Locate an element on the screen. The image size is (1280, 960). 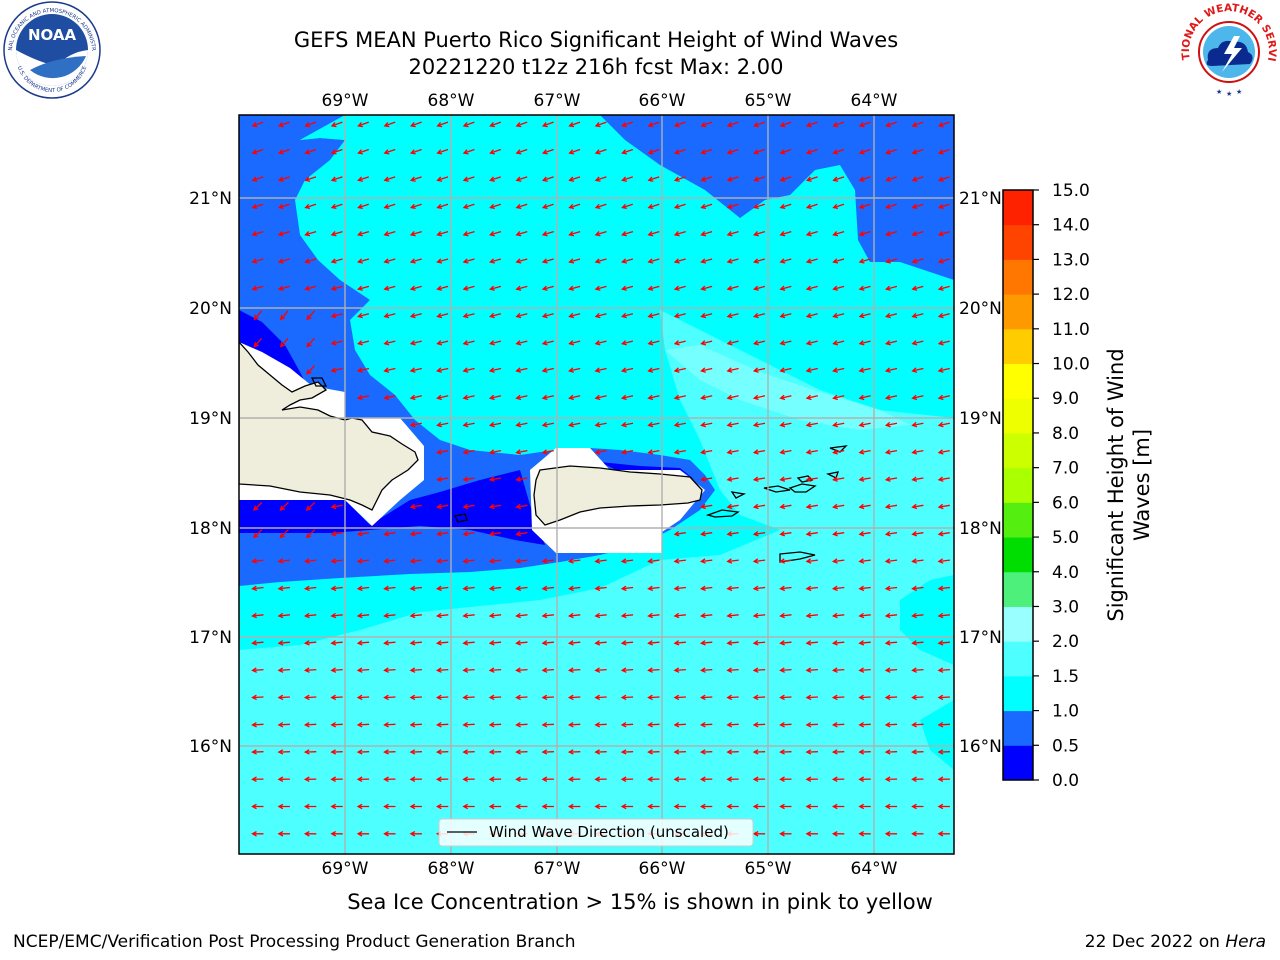
lat-right-21n: 21°N is located at coordinates (980, 199).